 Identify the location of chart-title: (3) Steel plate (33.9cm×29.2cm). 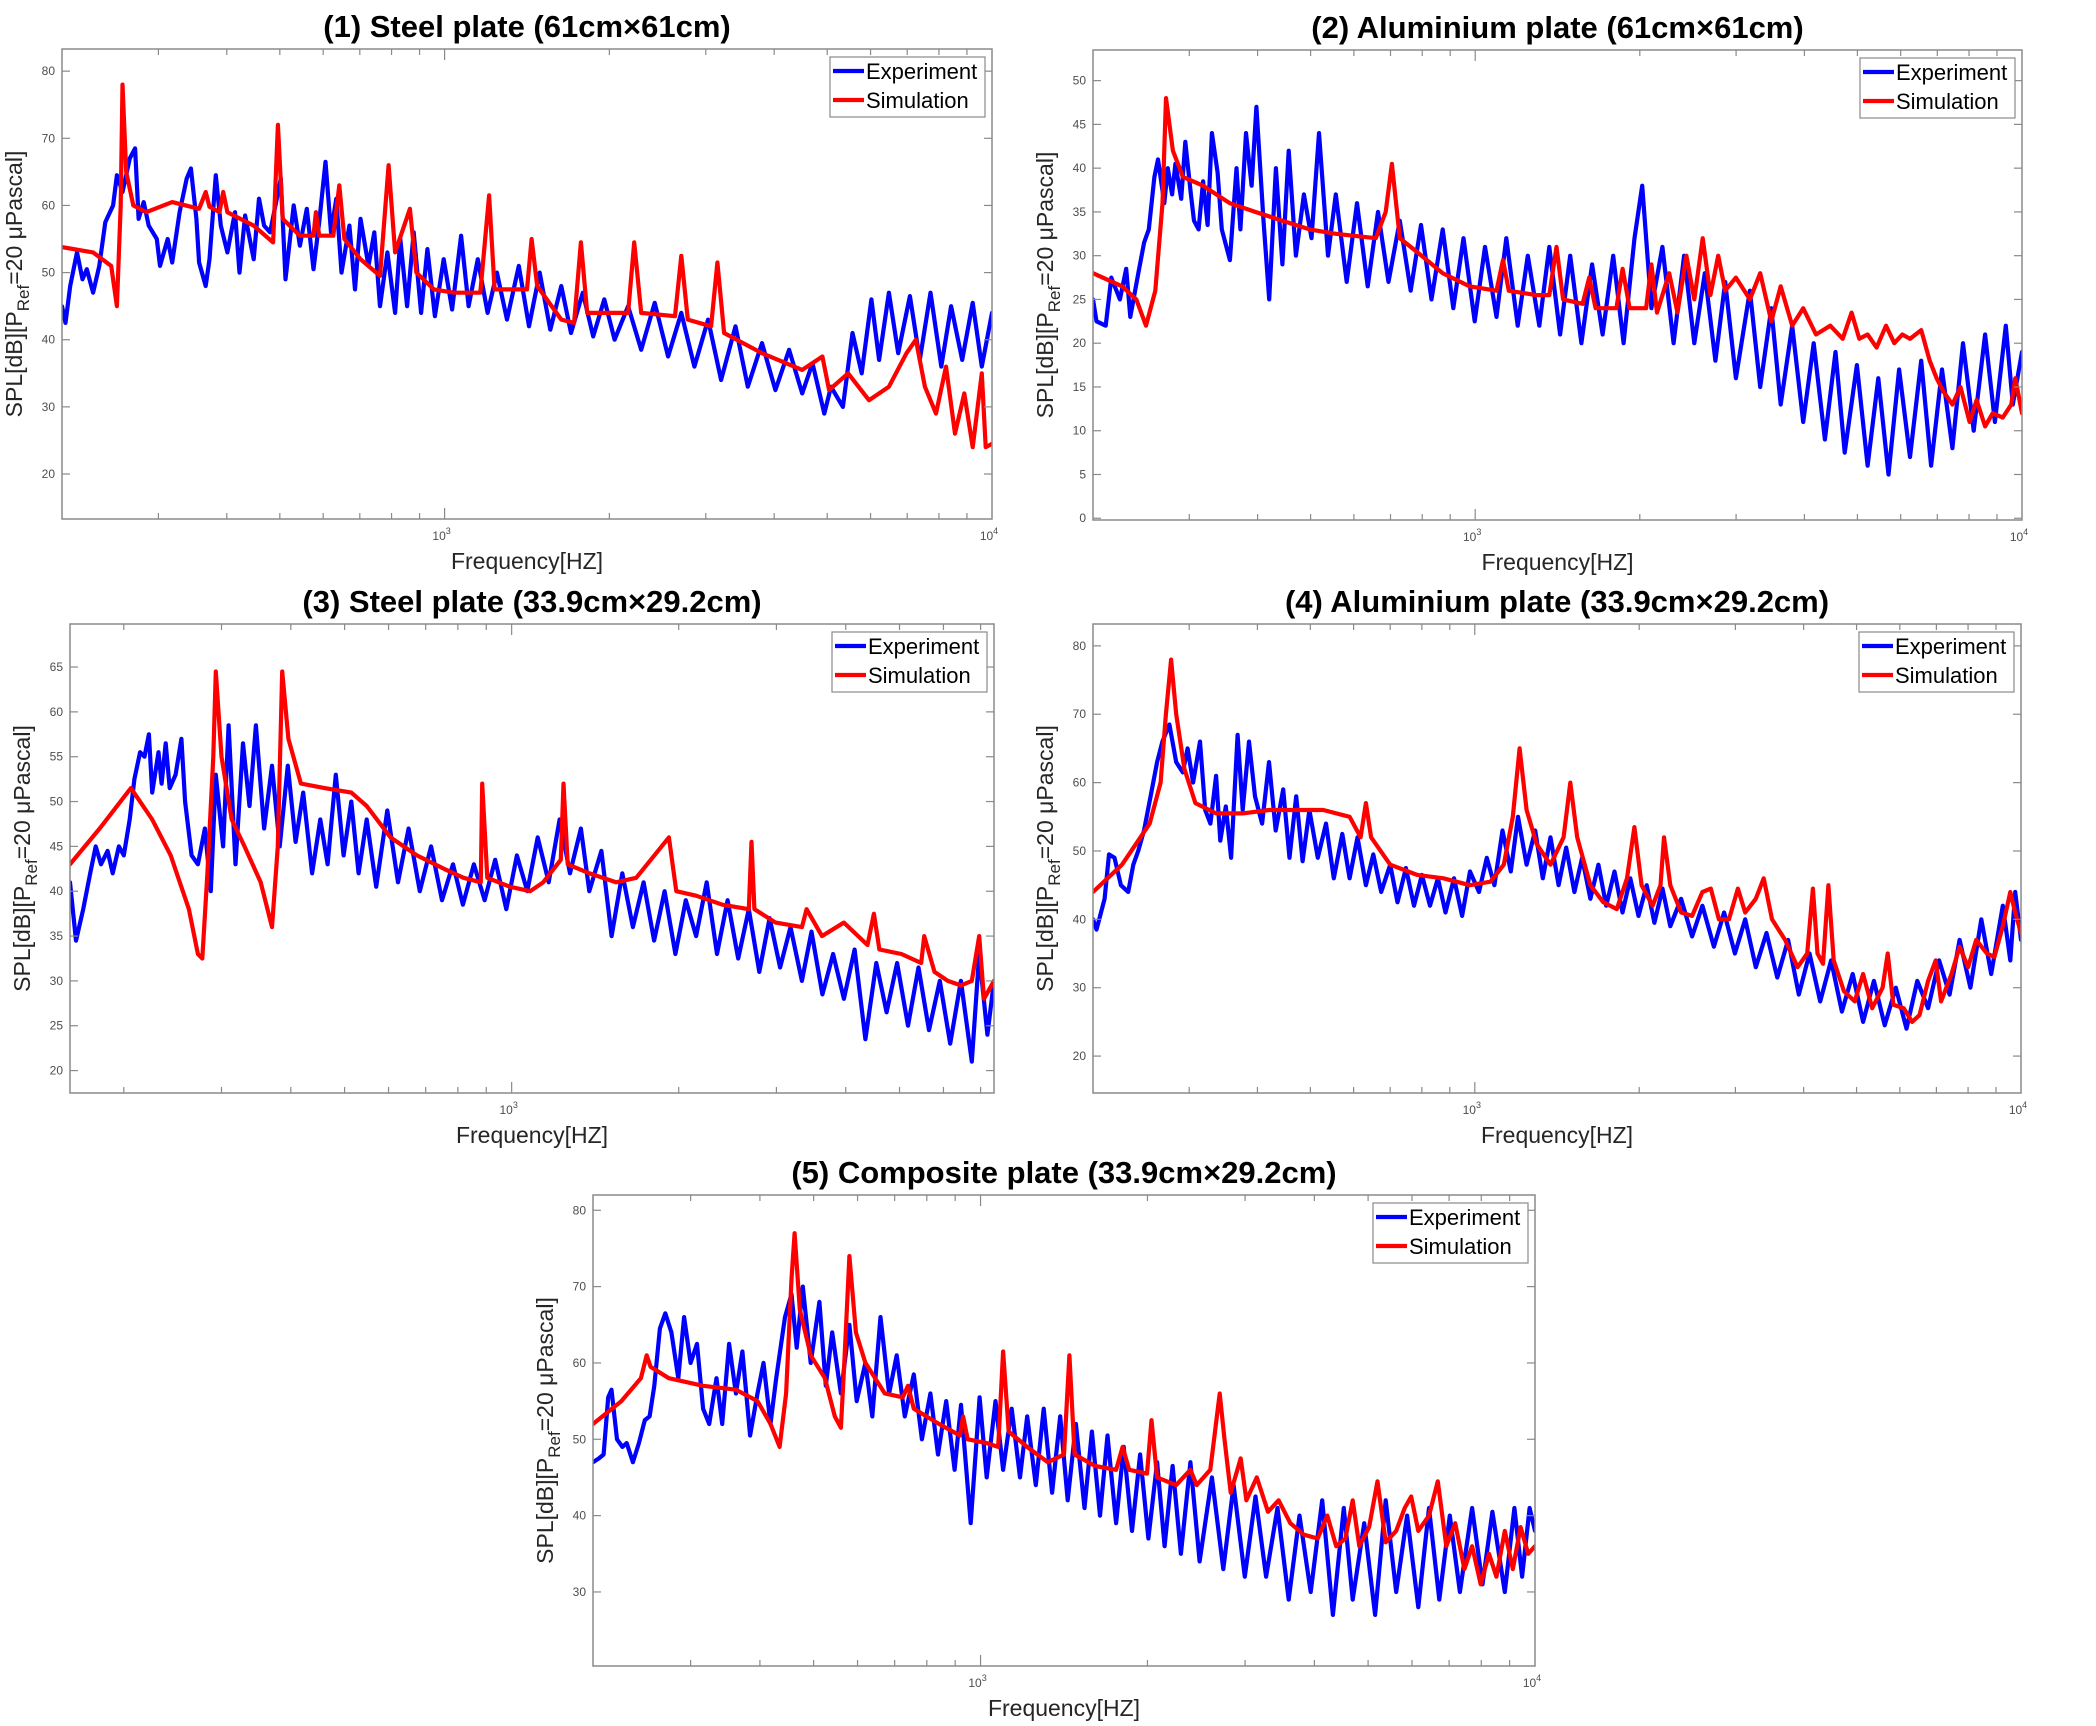
(531, 601).